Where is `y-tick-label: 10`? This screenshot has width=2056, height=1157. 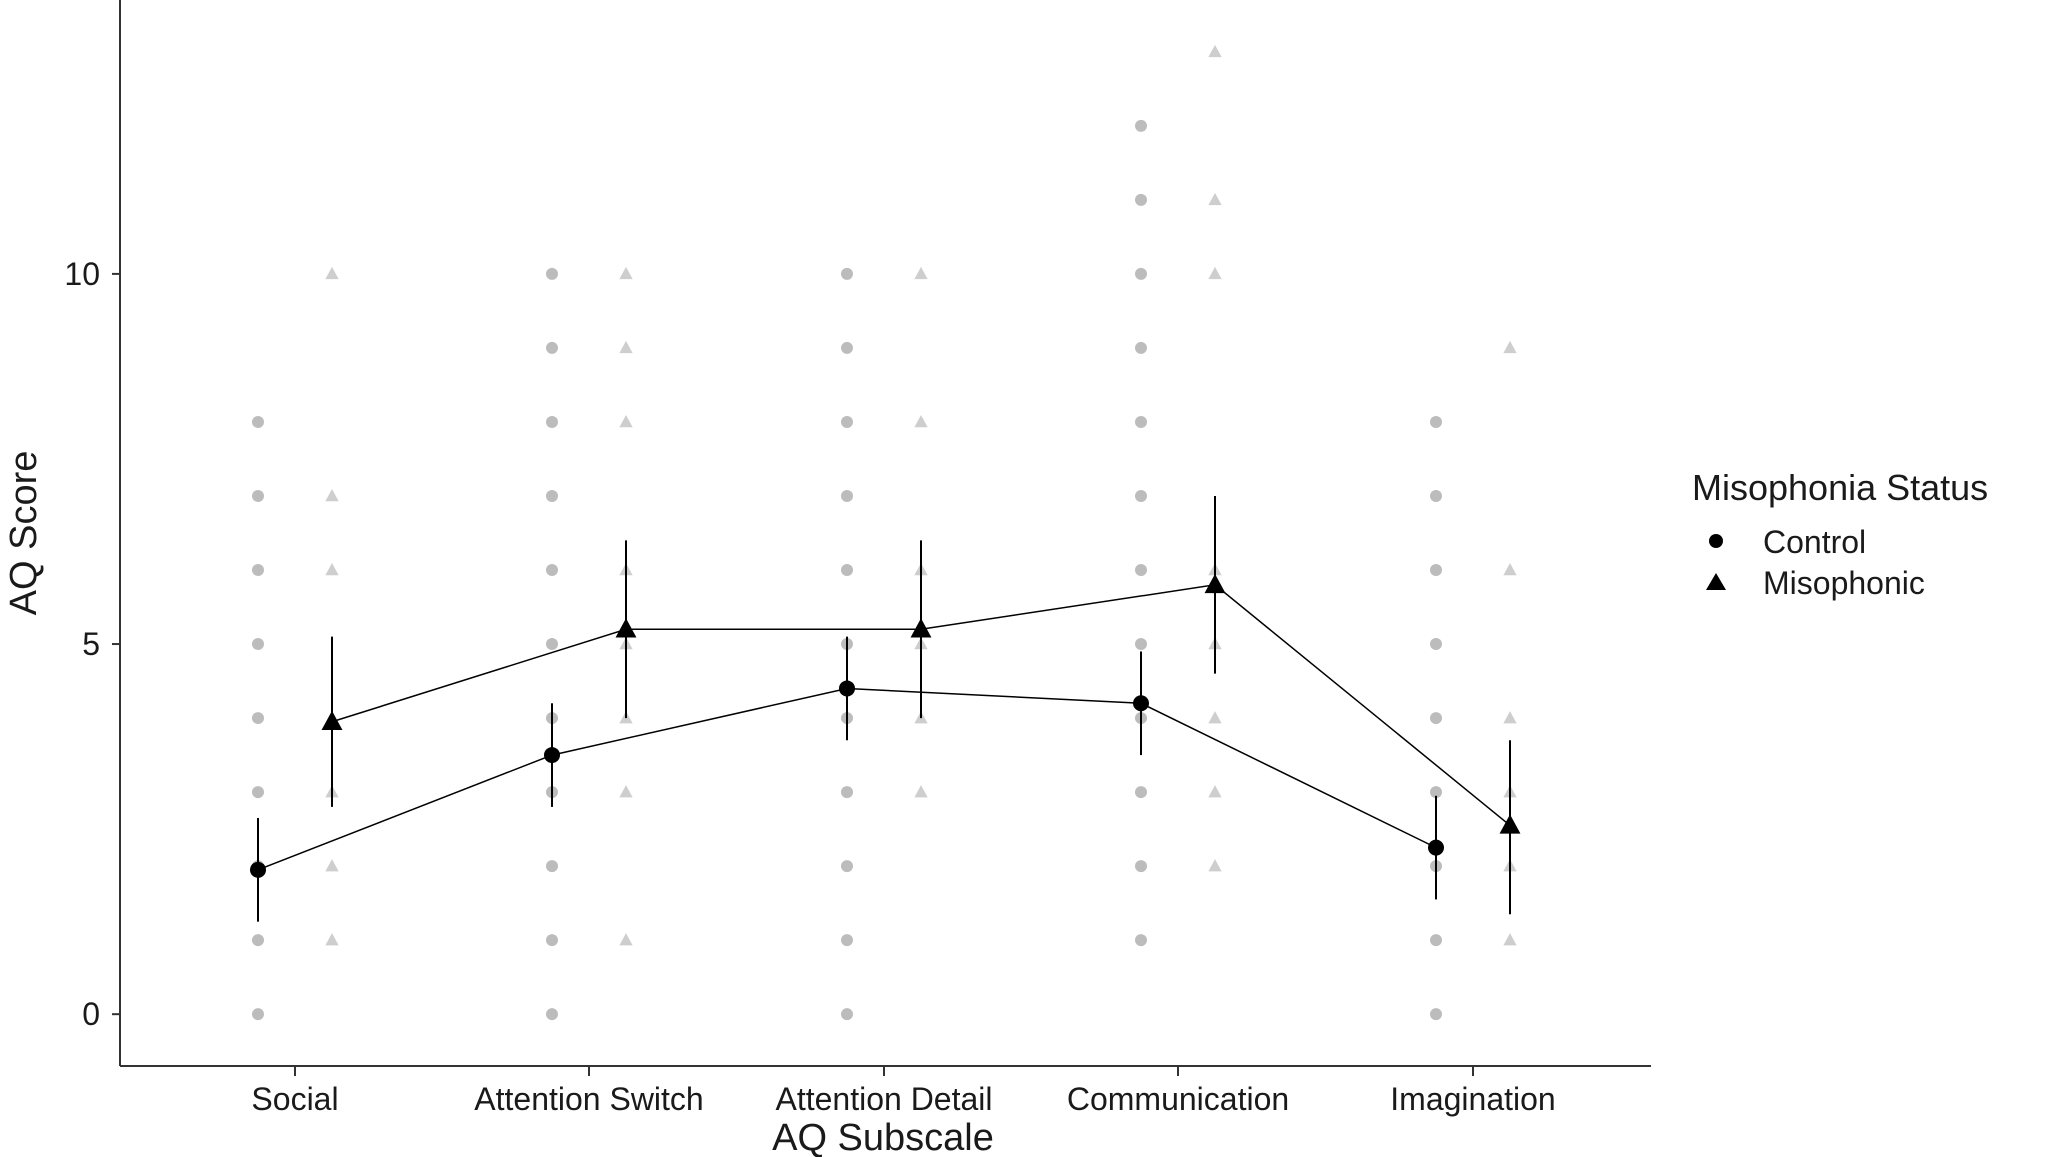 y-tick-label: 10 is located at coordinates (82, 274).